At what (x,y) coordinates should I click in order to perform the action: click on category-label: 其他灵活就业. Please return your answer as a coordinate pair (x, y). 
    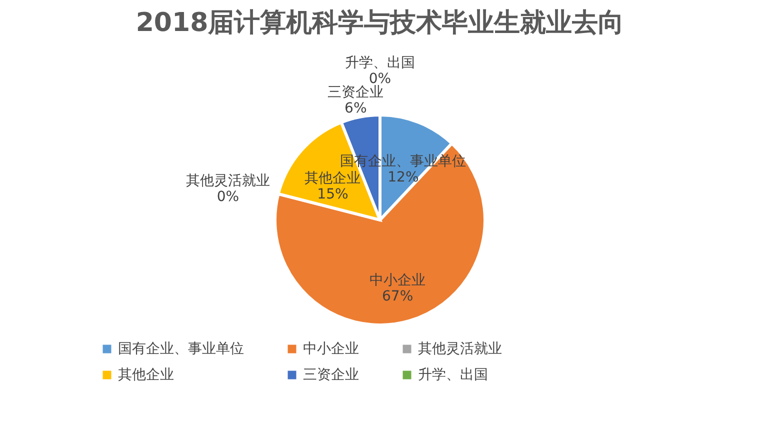
    Looking at the image, I should click on (228, 180).